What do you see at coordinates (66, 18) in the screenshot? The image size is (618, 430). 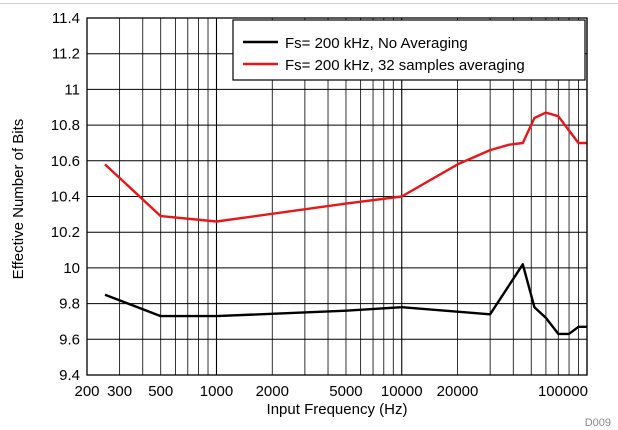 I see `y-tick-label: 11.4` at bounding box center [66, 18].